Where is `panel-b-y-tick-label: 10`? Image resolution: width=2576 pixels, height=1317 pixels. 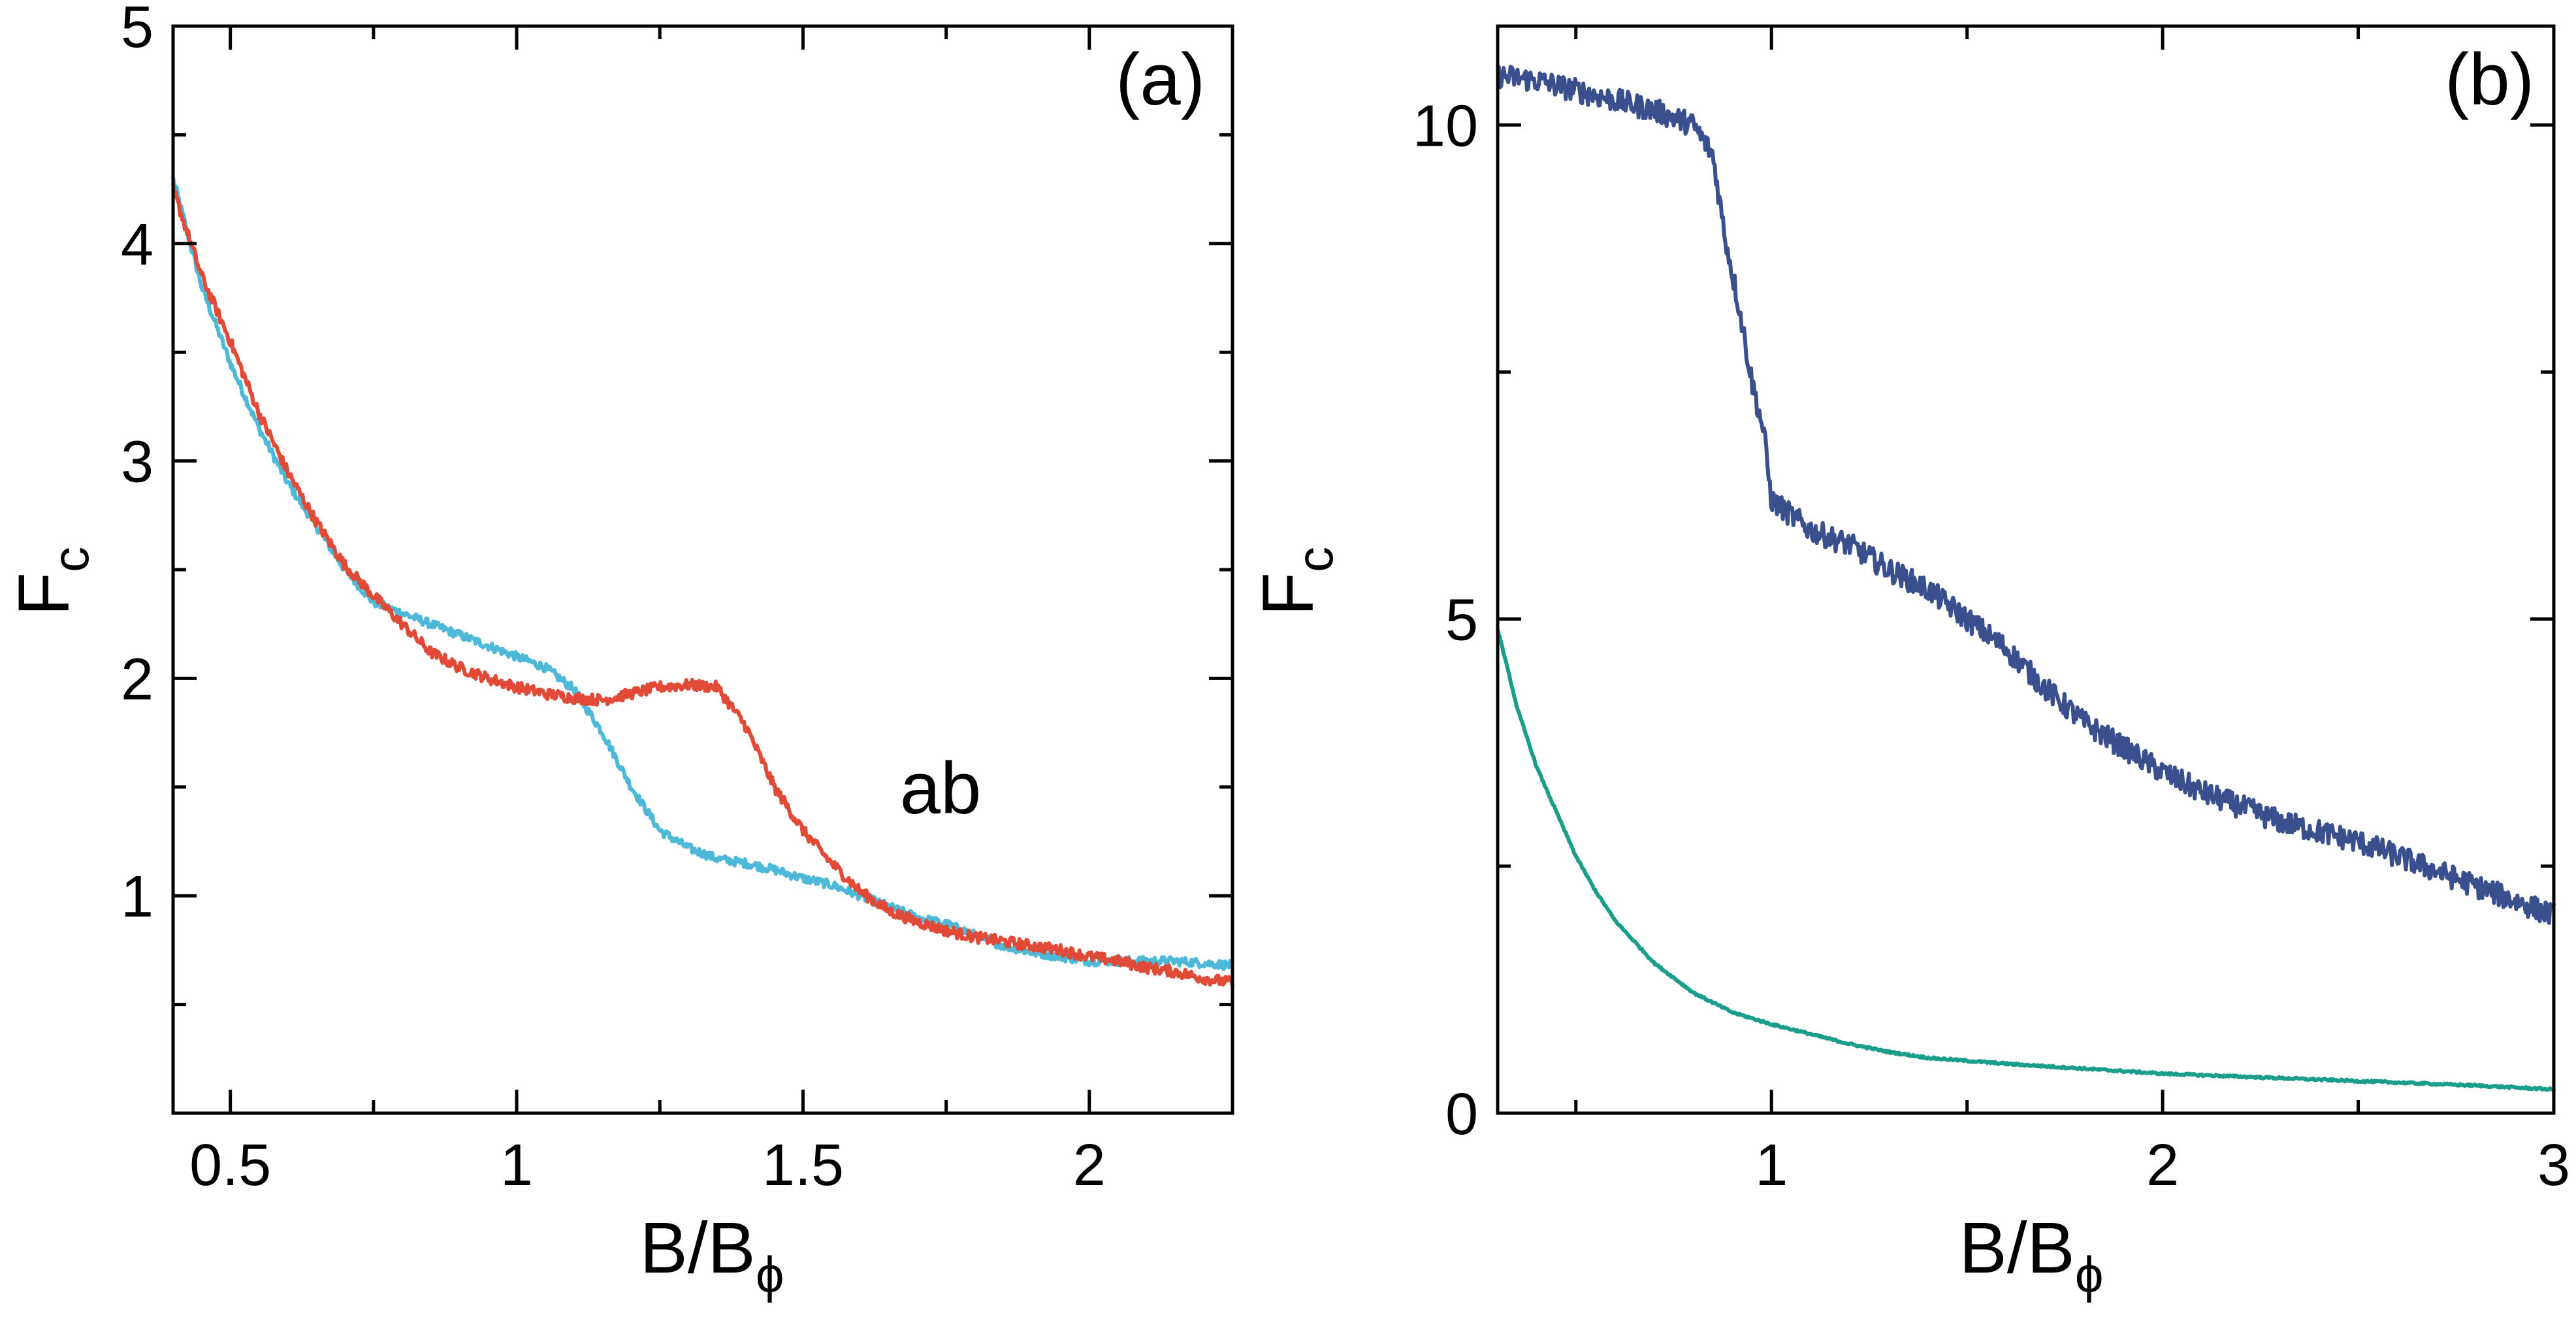
panel-b-y-tick-label: 10 is located at coordinates (1445, 126).